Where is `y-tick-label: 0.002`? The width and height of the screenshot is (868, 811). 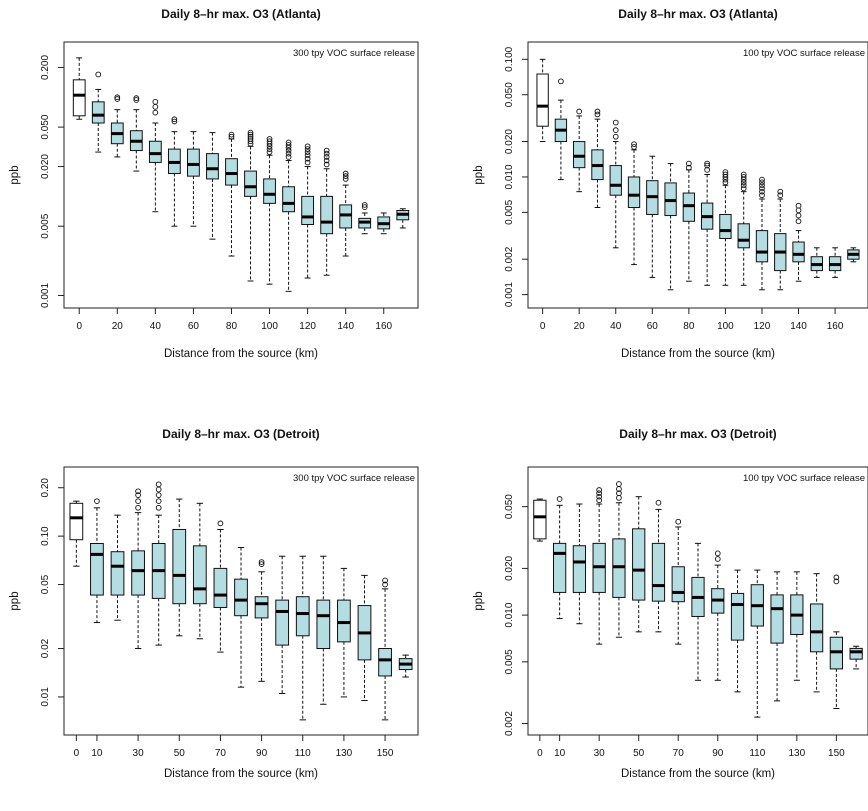
y-tick-label: 0.002 is located at coordinates (509, 258).